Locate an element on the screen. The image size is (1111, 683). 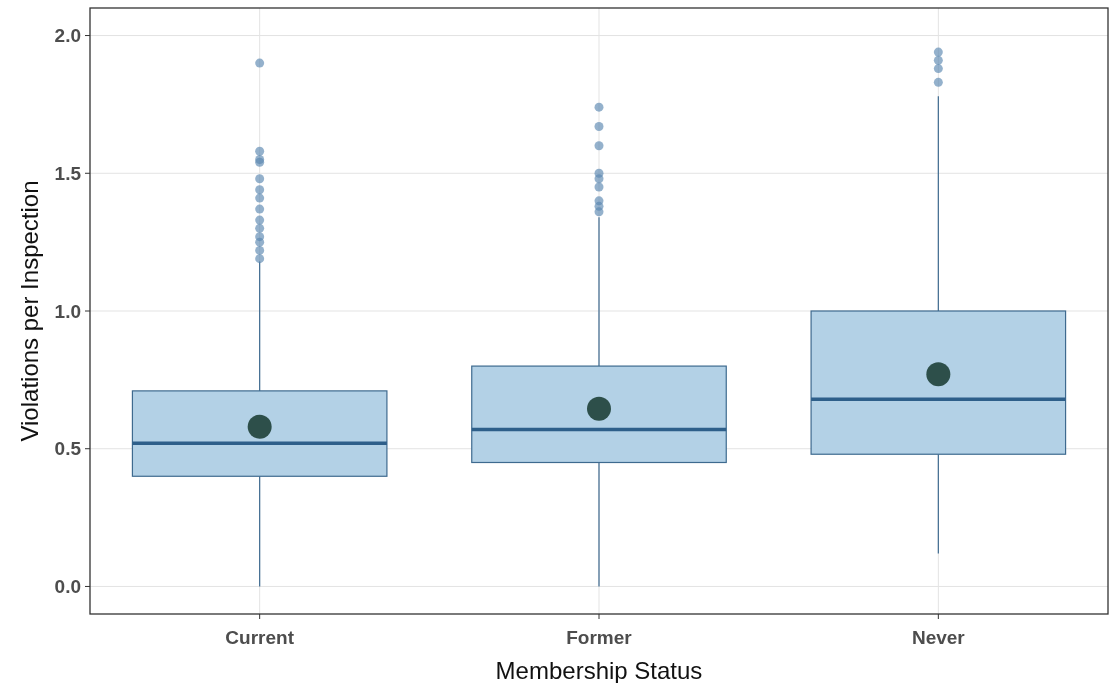
y-tick-label: 0.5 is located at coordinates (68, 449).